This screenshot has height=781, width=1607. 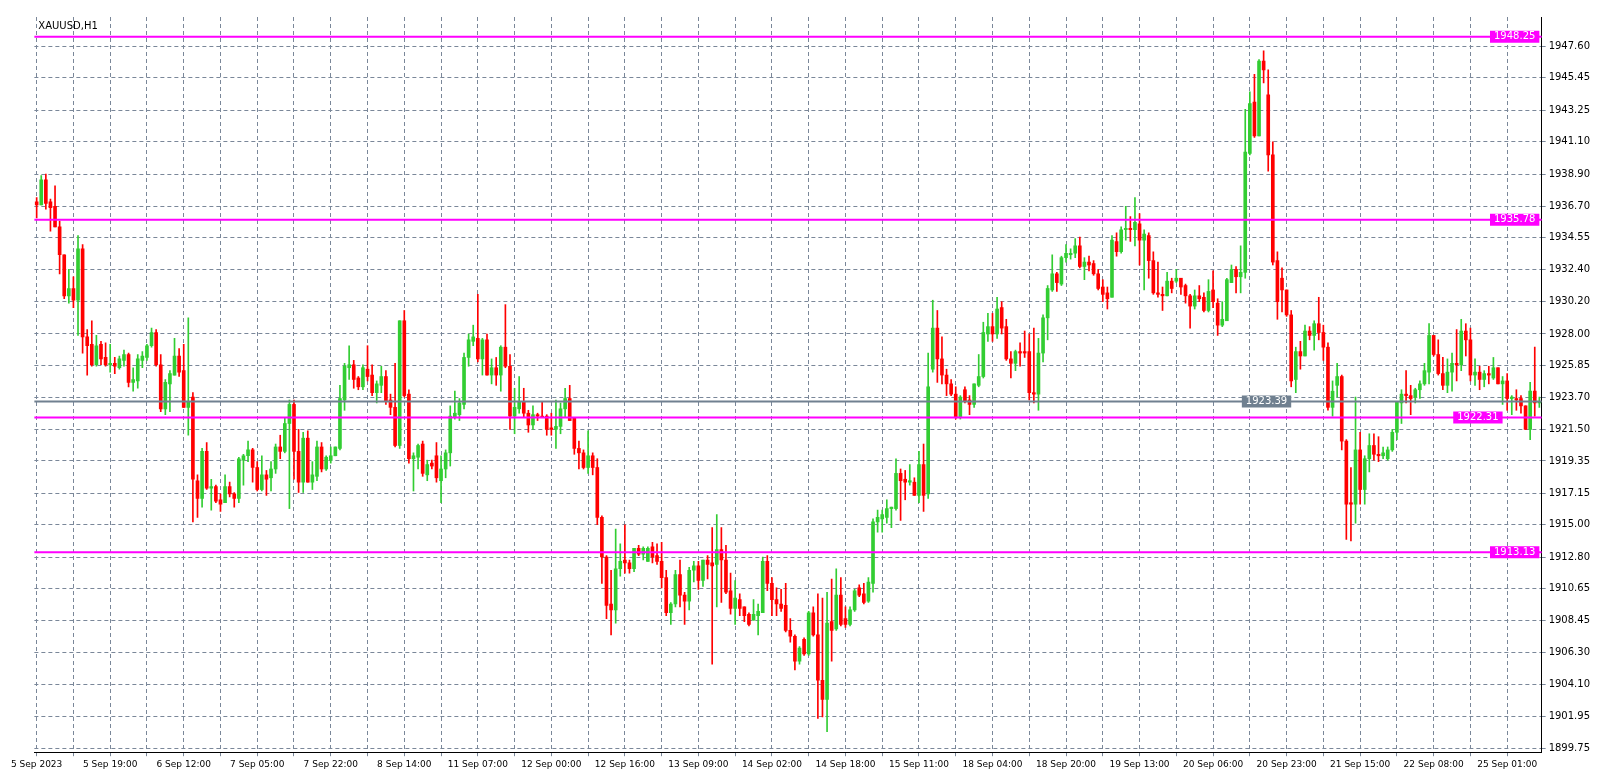 What do you see at coordinates (1569, 333) in the screenshot?
I see `y-tick-label: 1928.00` at bounding box center [1569, 333].